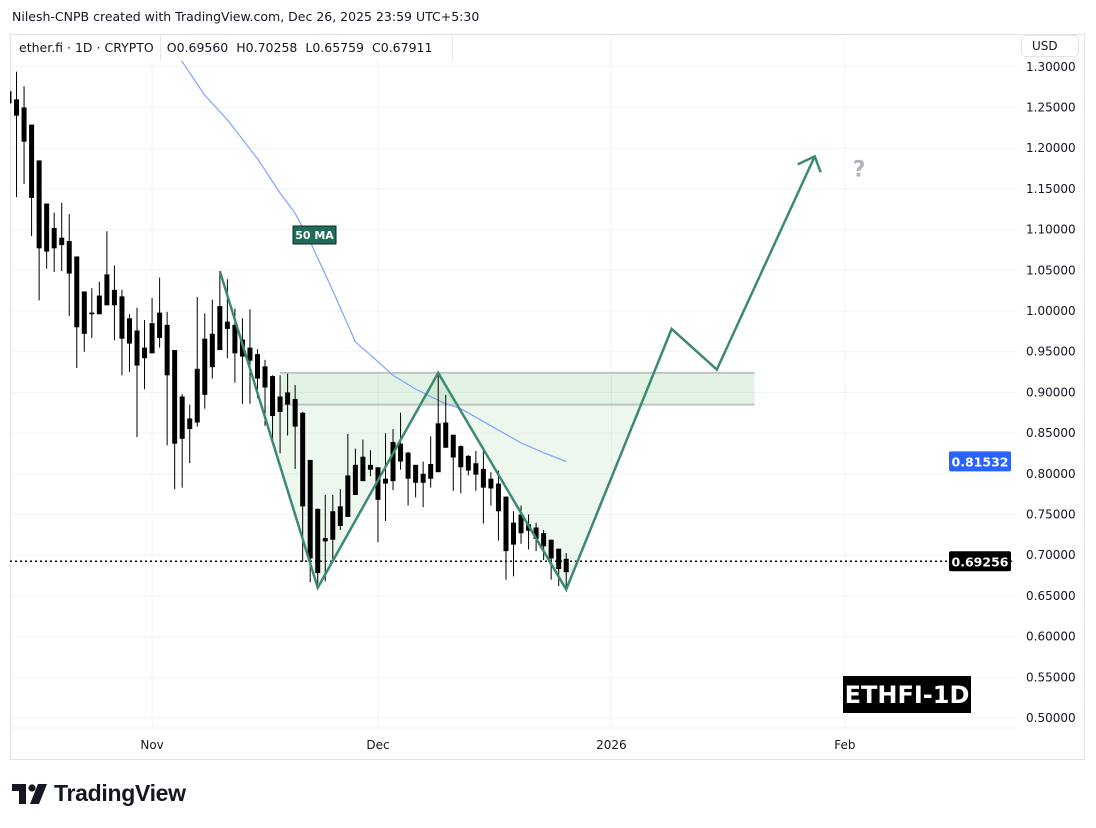 The height and width of the screenshot is (828, 1096). I want to click on x-tick-label: Nov, so click(151, 745).